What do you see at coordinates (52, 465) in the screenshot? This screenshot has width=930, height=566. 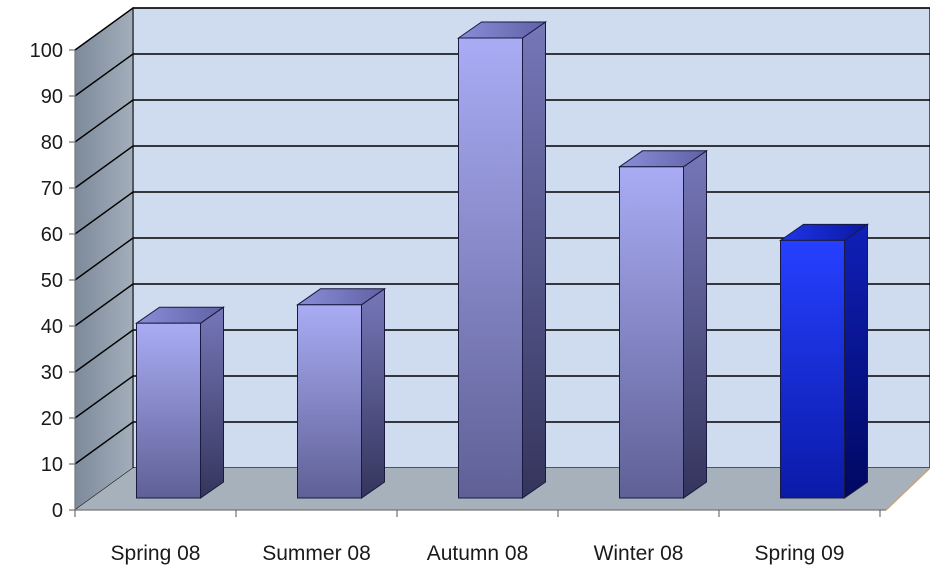 I see `y-tick-label: 10` at bounding box center [52, 465].